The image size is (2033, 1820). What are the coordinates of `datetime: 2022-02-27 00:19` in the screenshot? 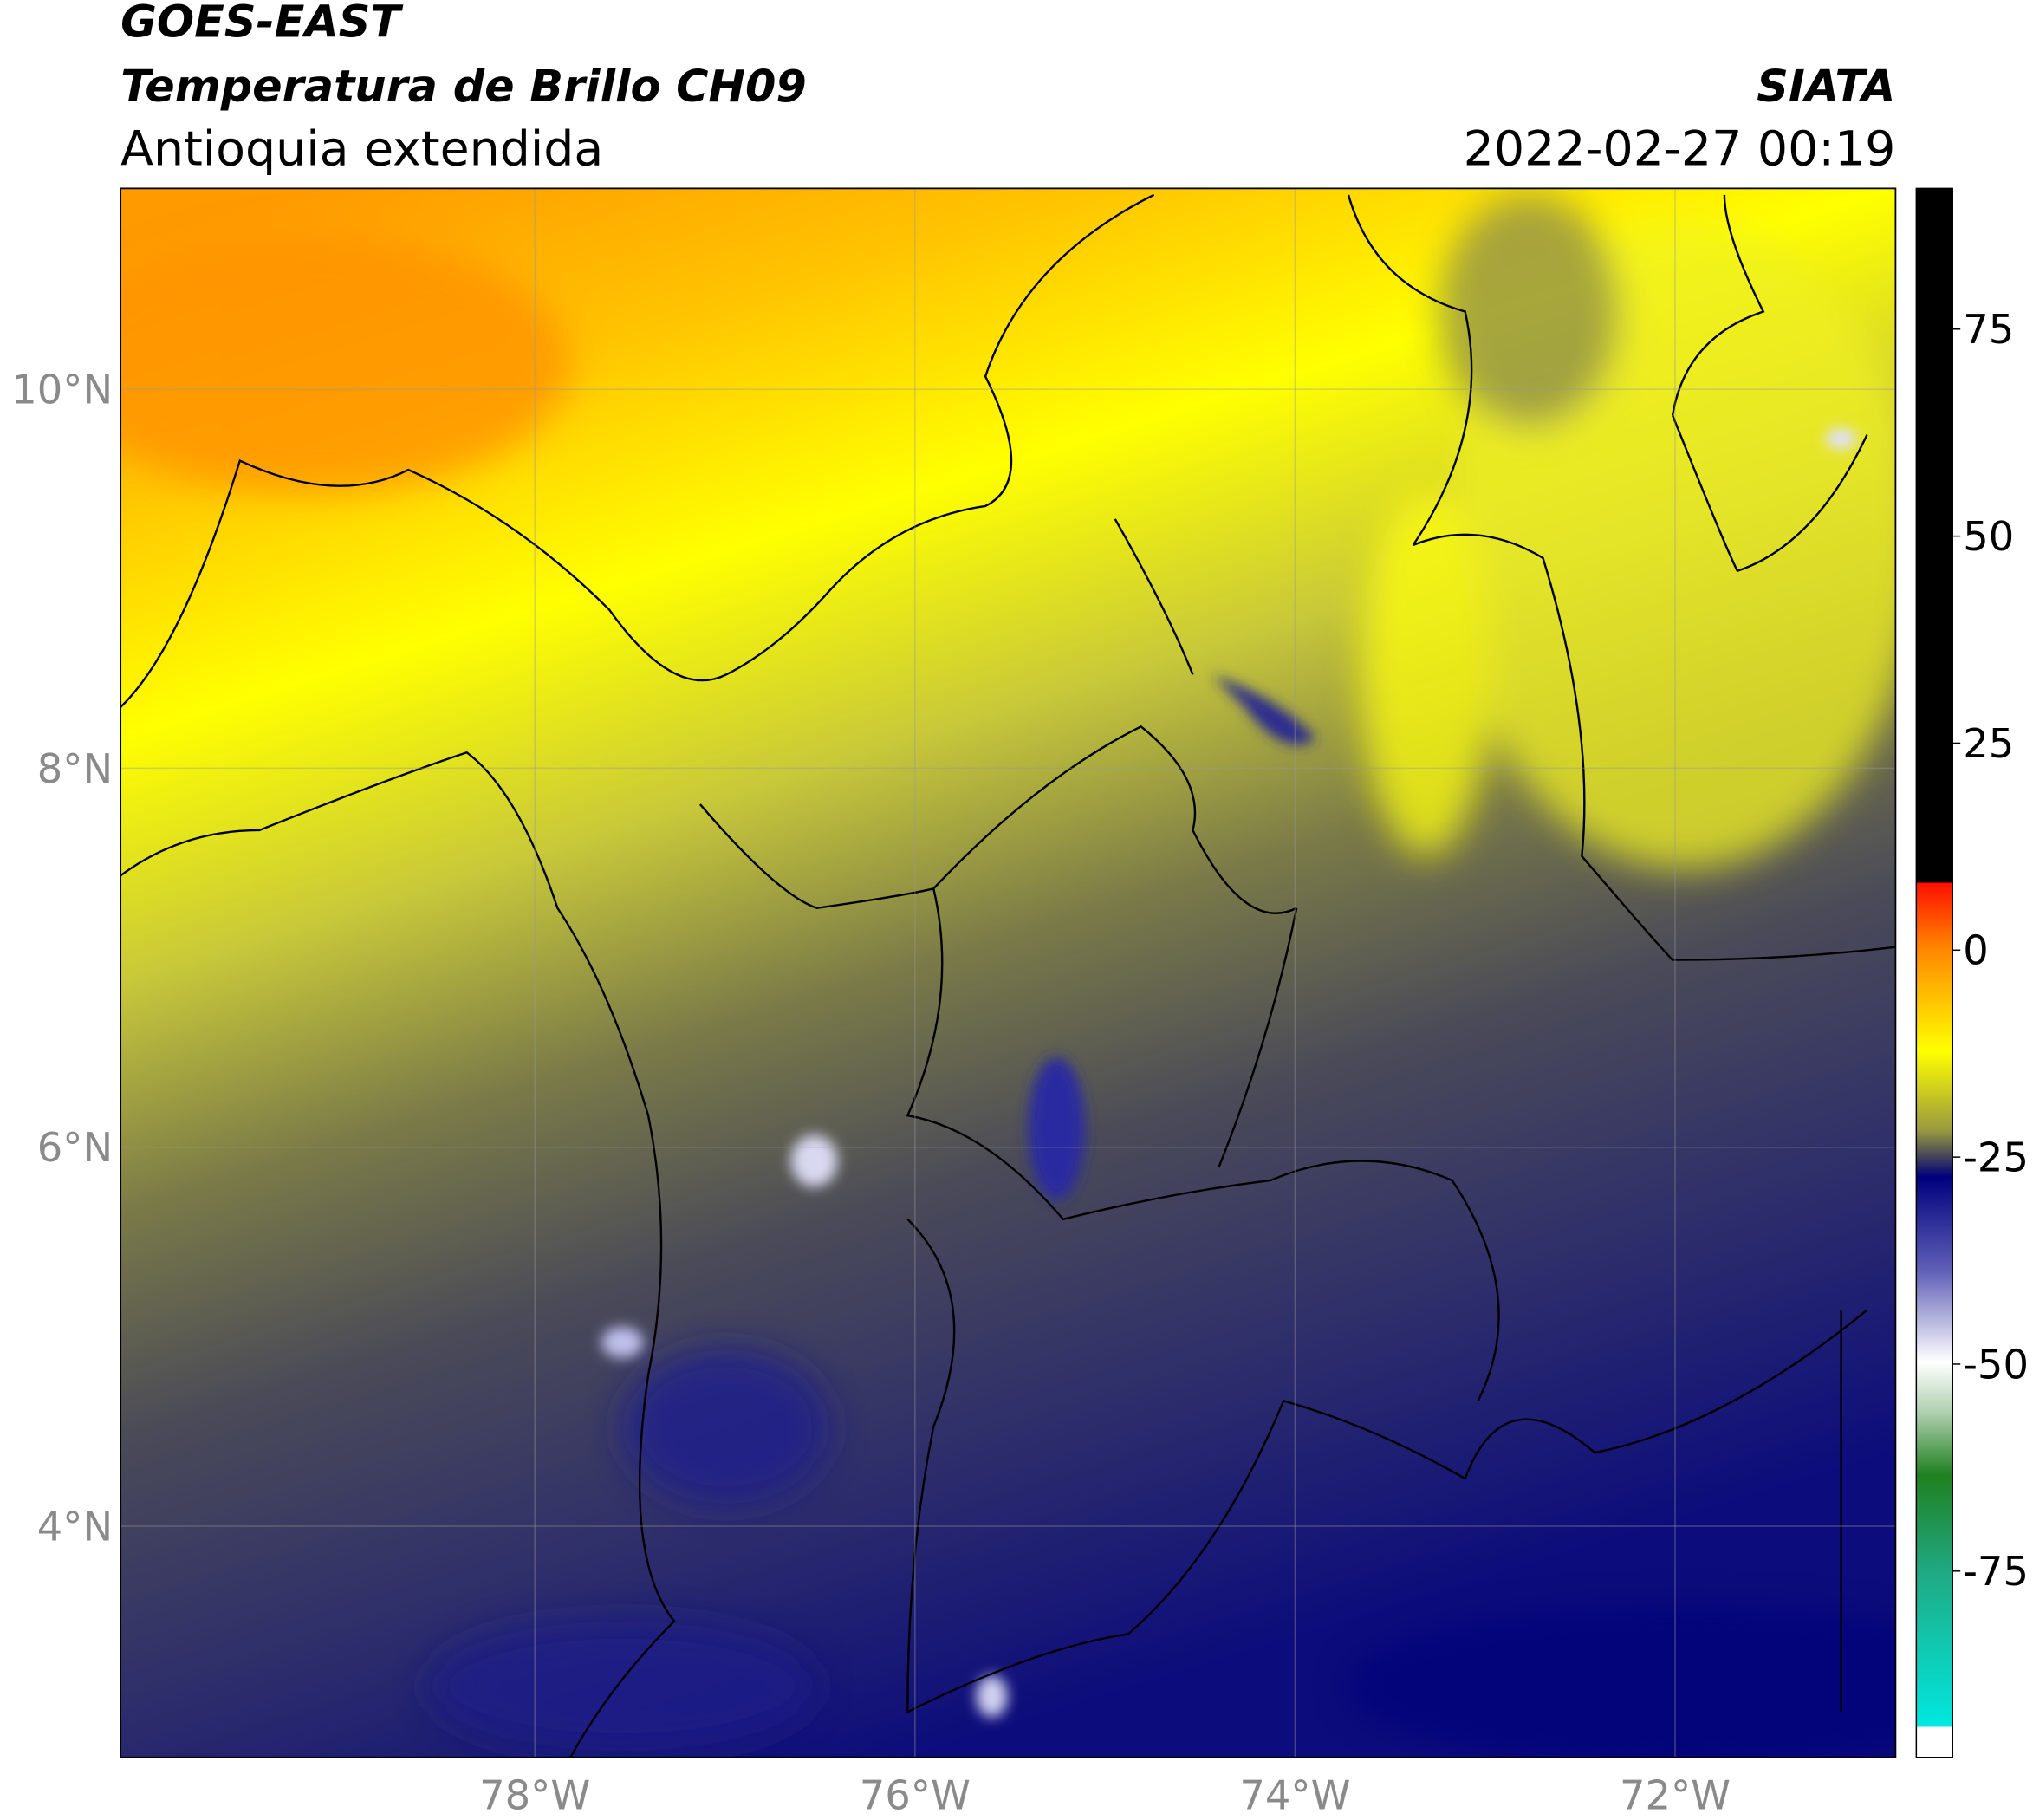 It's located at (1680, 149).